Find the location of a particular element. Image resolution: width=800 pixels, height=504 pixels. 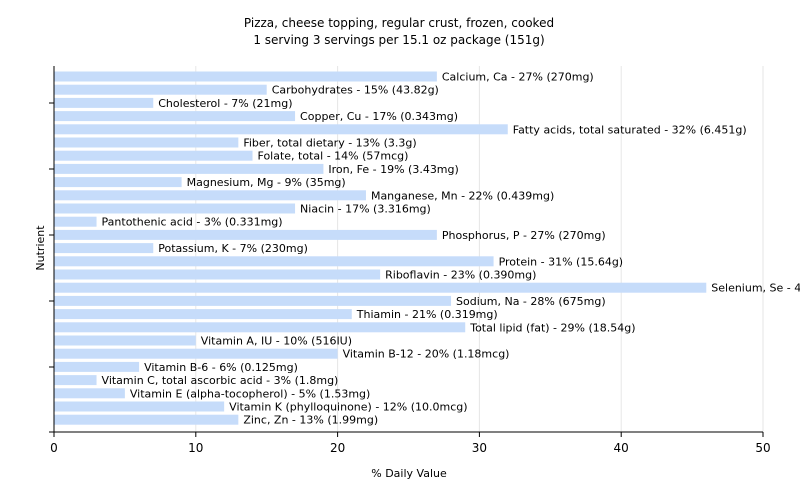

x-axis-title: % Daily Value is located at coordinates (409, 473).